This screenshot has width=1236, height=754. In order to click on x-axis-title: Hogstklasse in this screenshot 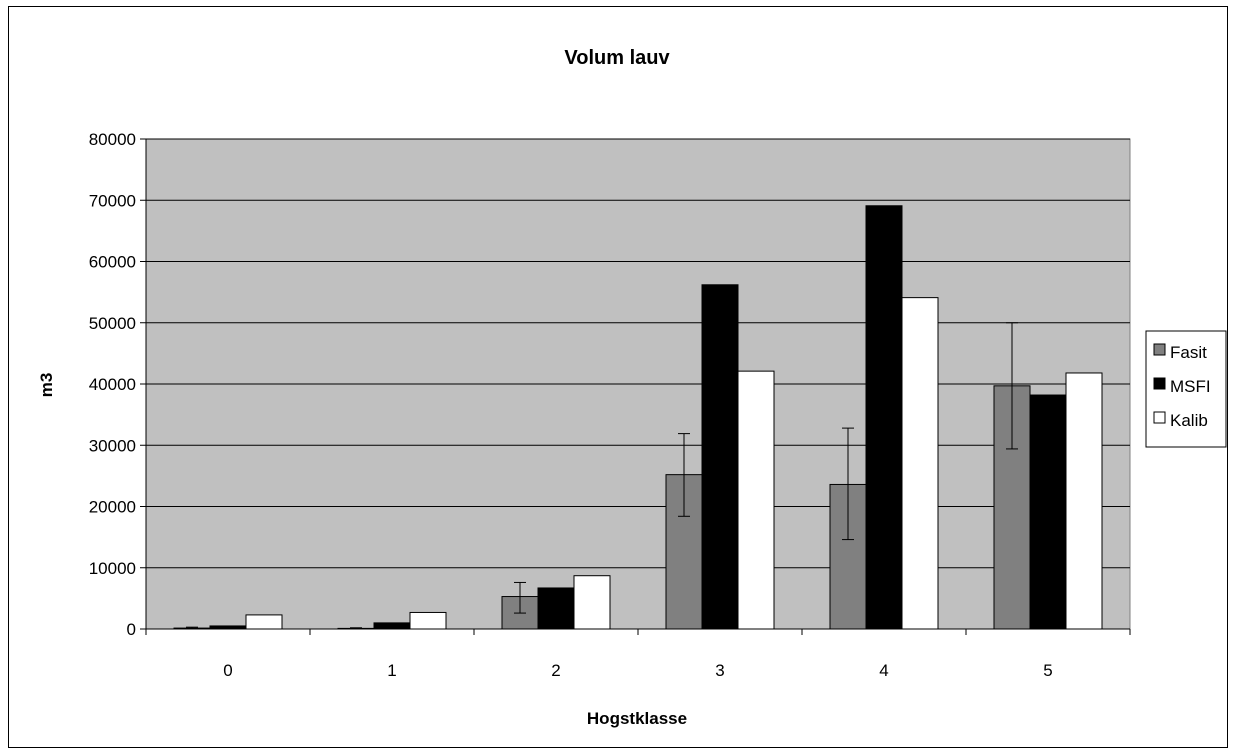, I will do `click(637, 718)`.